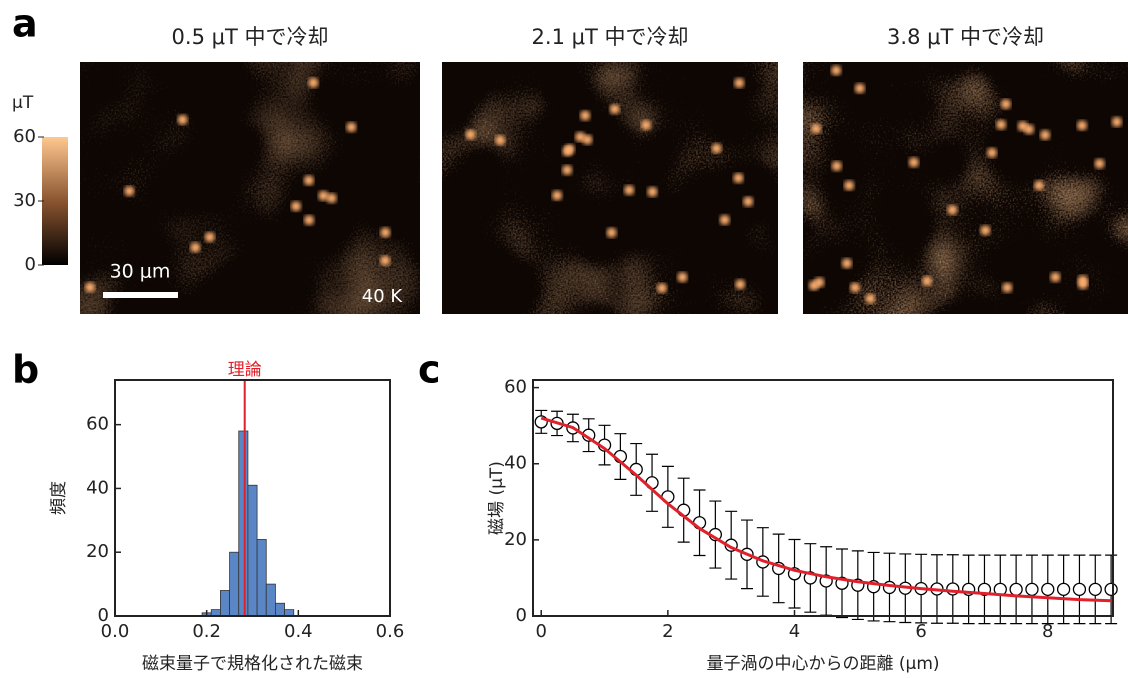 This screenshot has height=678, width=1128. Describe the element at coordinates (250, 37) in the screenshot. I see `image-title: 0.5 μT 中で冷却` at that location.